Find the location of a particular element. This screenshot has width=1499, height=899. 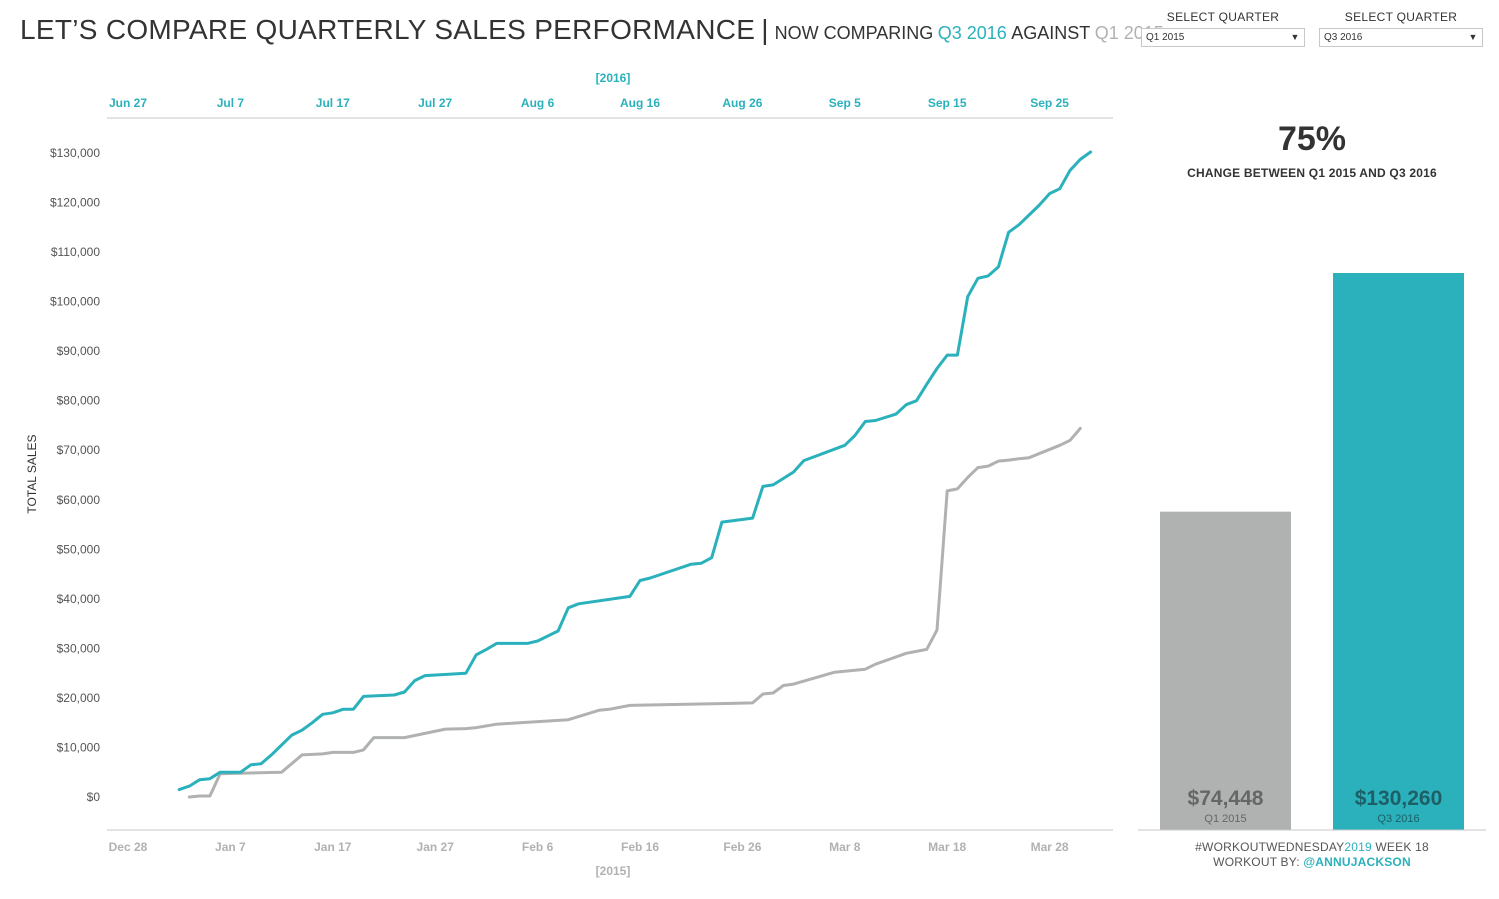

credits-line-2: WORKOUT BY: @ANNUJACKSON is located at coordinates (1312, 862).